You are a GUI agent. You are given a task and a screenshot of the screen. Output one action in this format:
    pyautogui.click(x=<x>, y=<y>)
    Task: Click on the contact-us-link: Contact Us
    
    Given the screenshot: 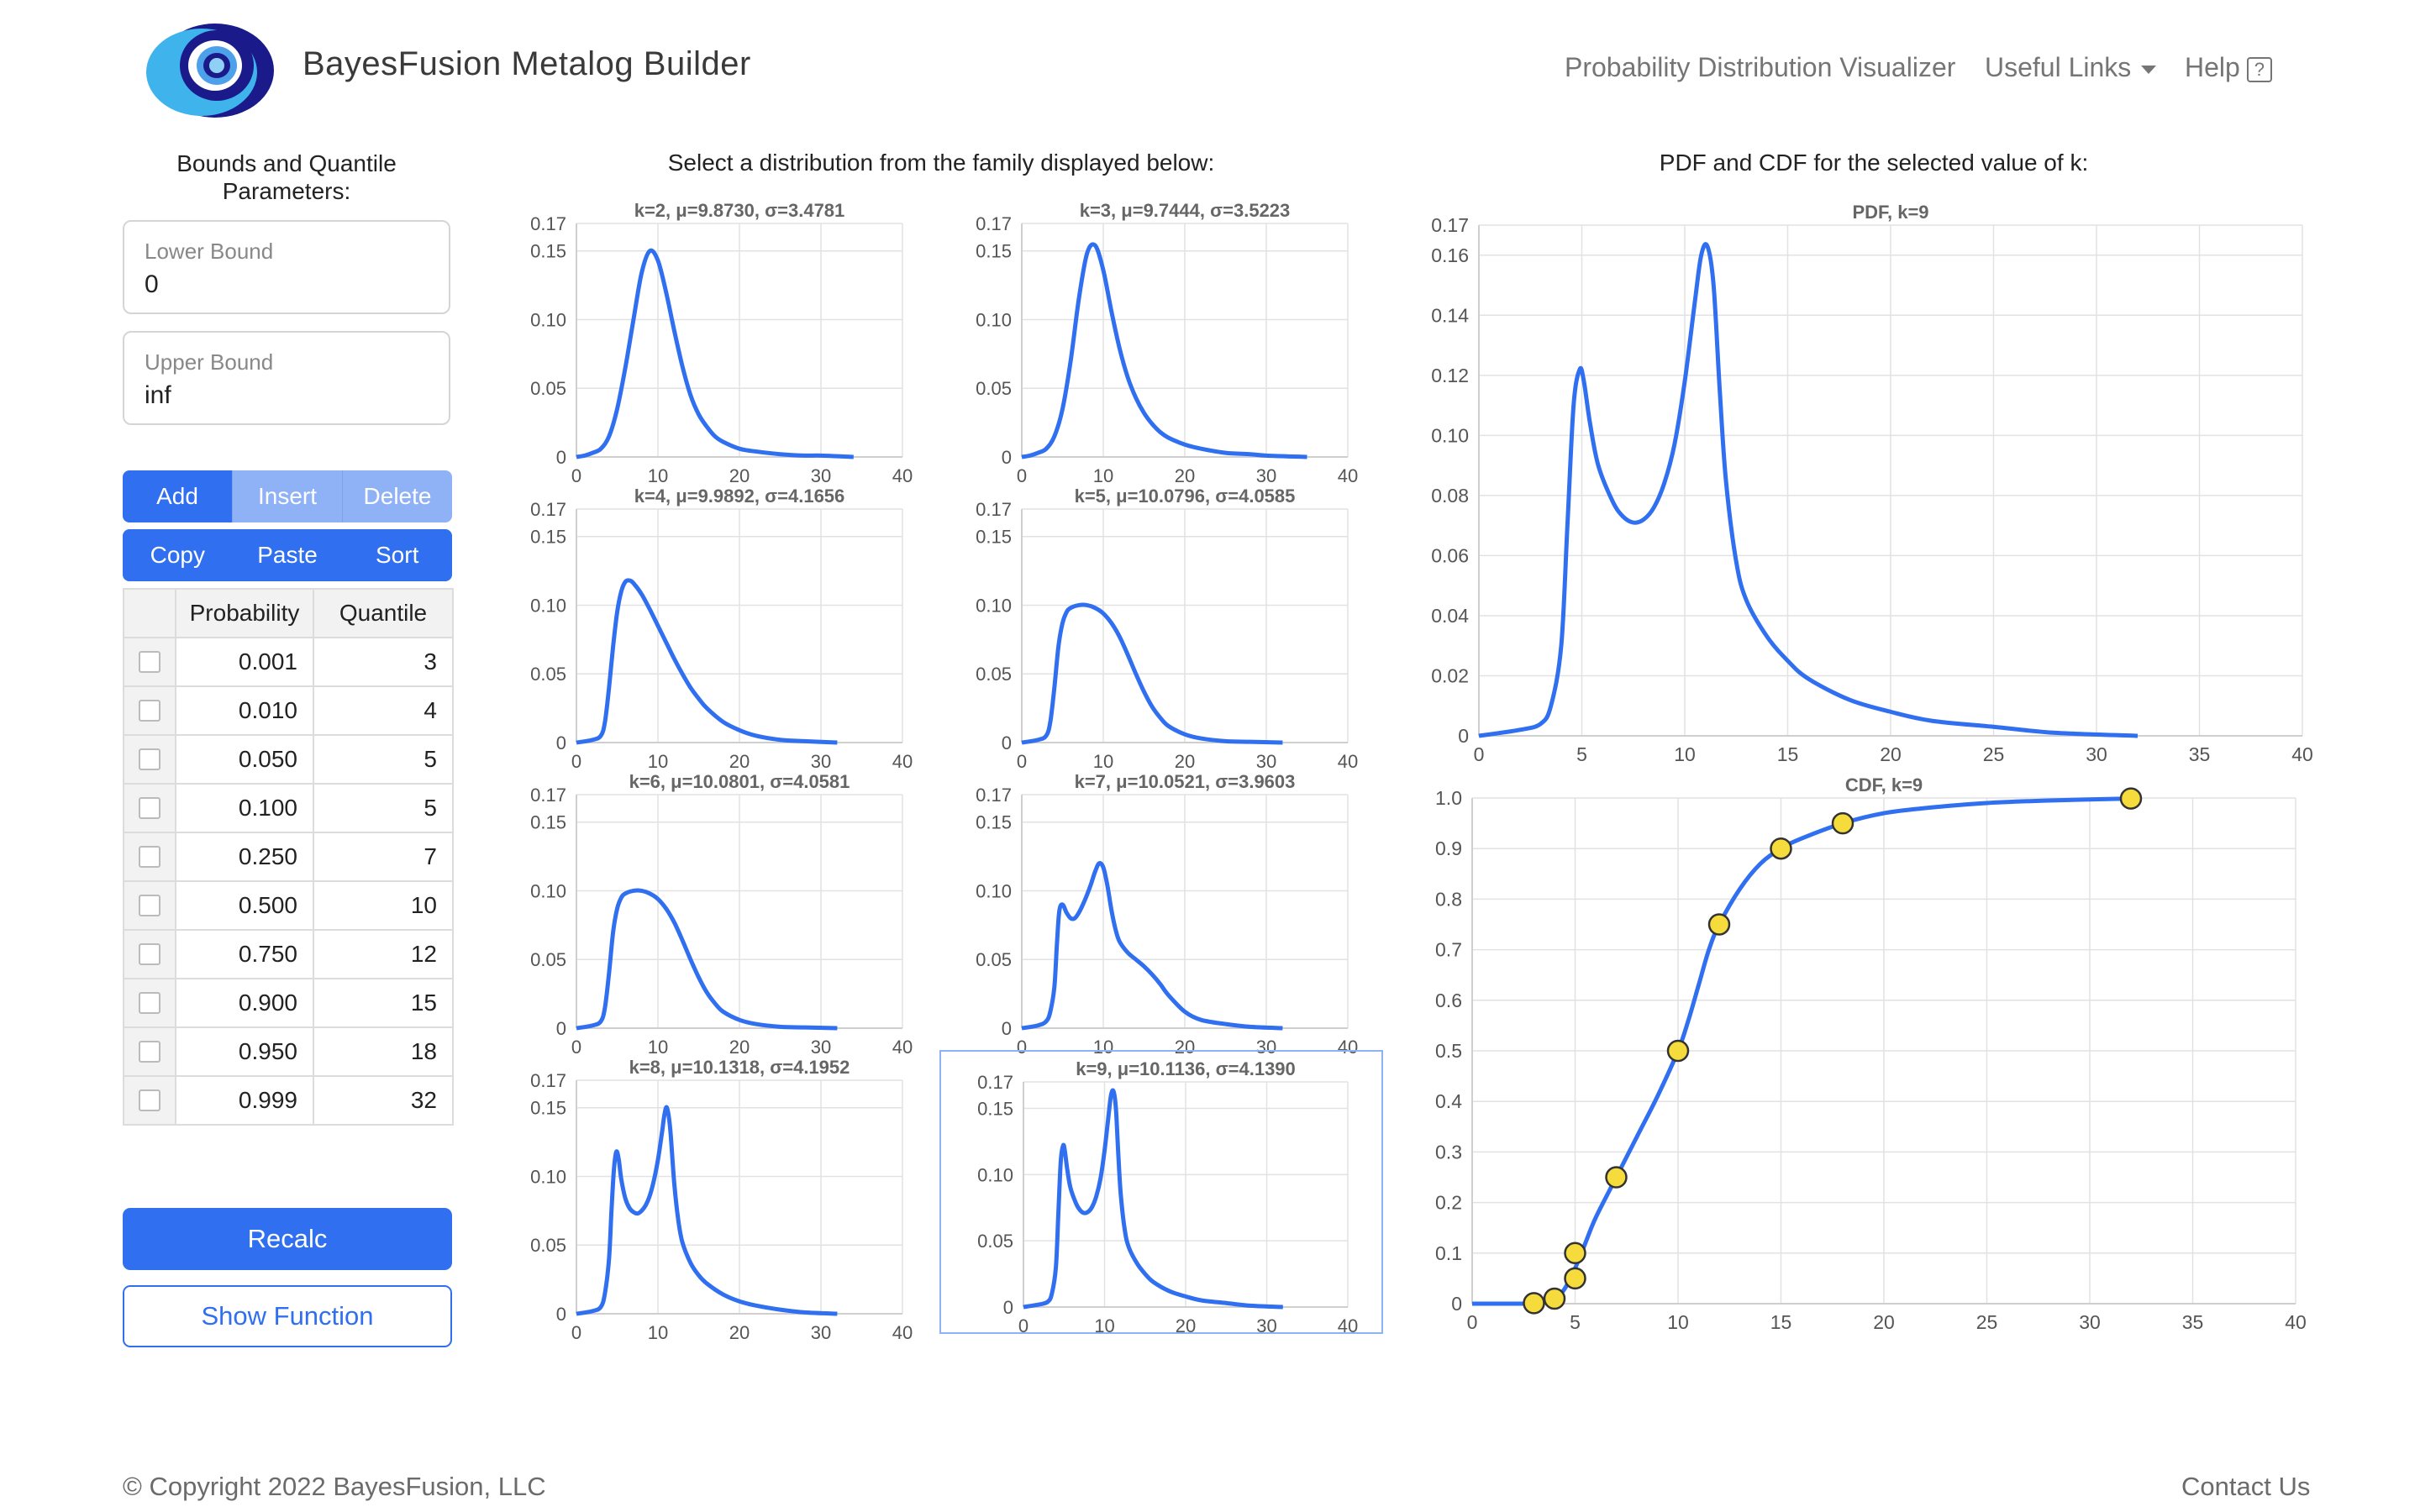 What is the action you would take?
    pyautogui.click(x=2246, y=1486)
    